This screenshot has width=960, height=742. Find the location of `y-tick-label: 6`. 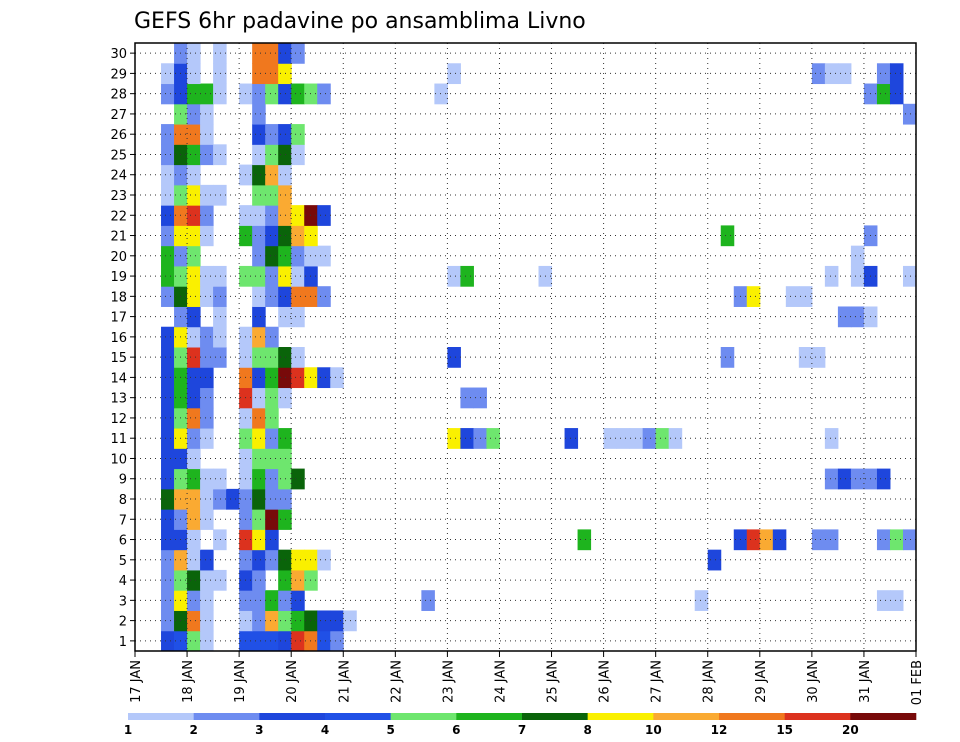

y-tick-label: 6 is located at coordinates (123, 541).